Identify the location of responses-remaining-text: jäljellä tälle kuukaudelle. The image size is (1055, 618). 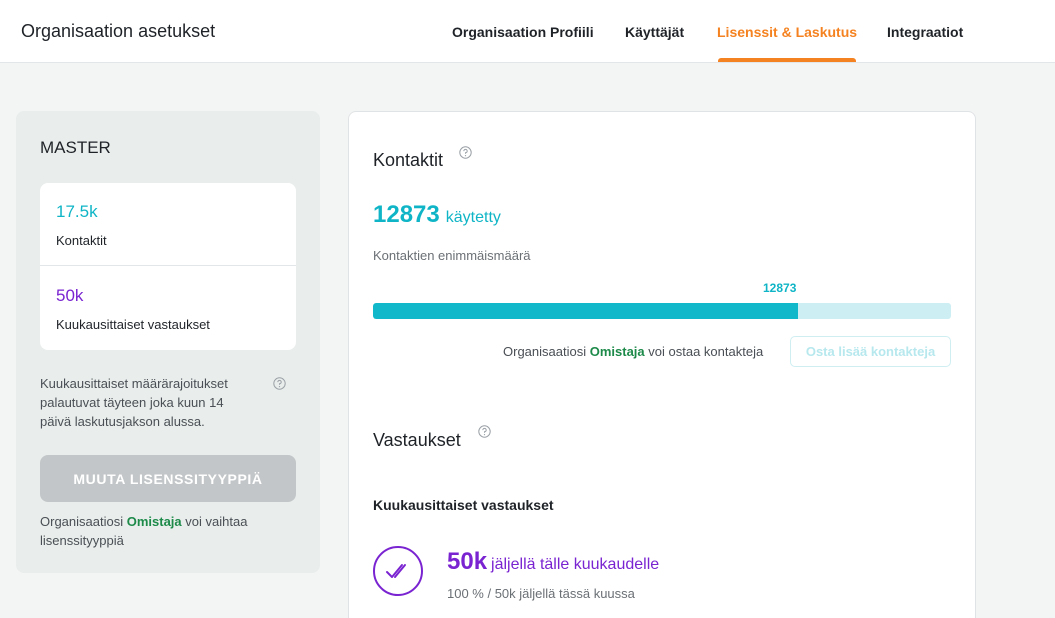
(575, 564).